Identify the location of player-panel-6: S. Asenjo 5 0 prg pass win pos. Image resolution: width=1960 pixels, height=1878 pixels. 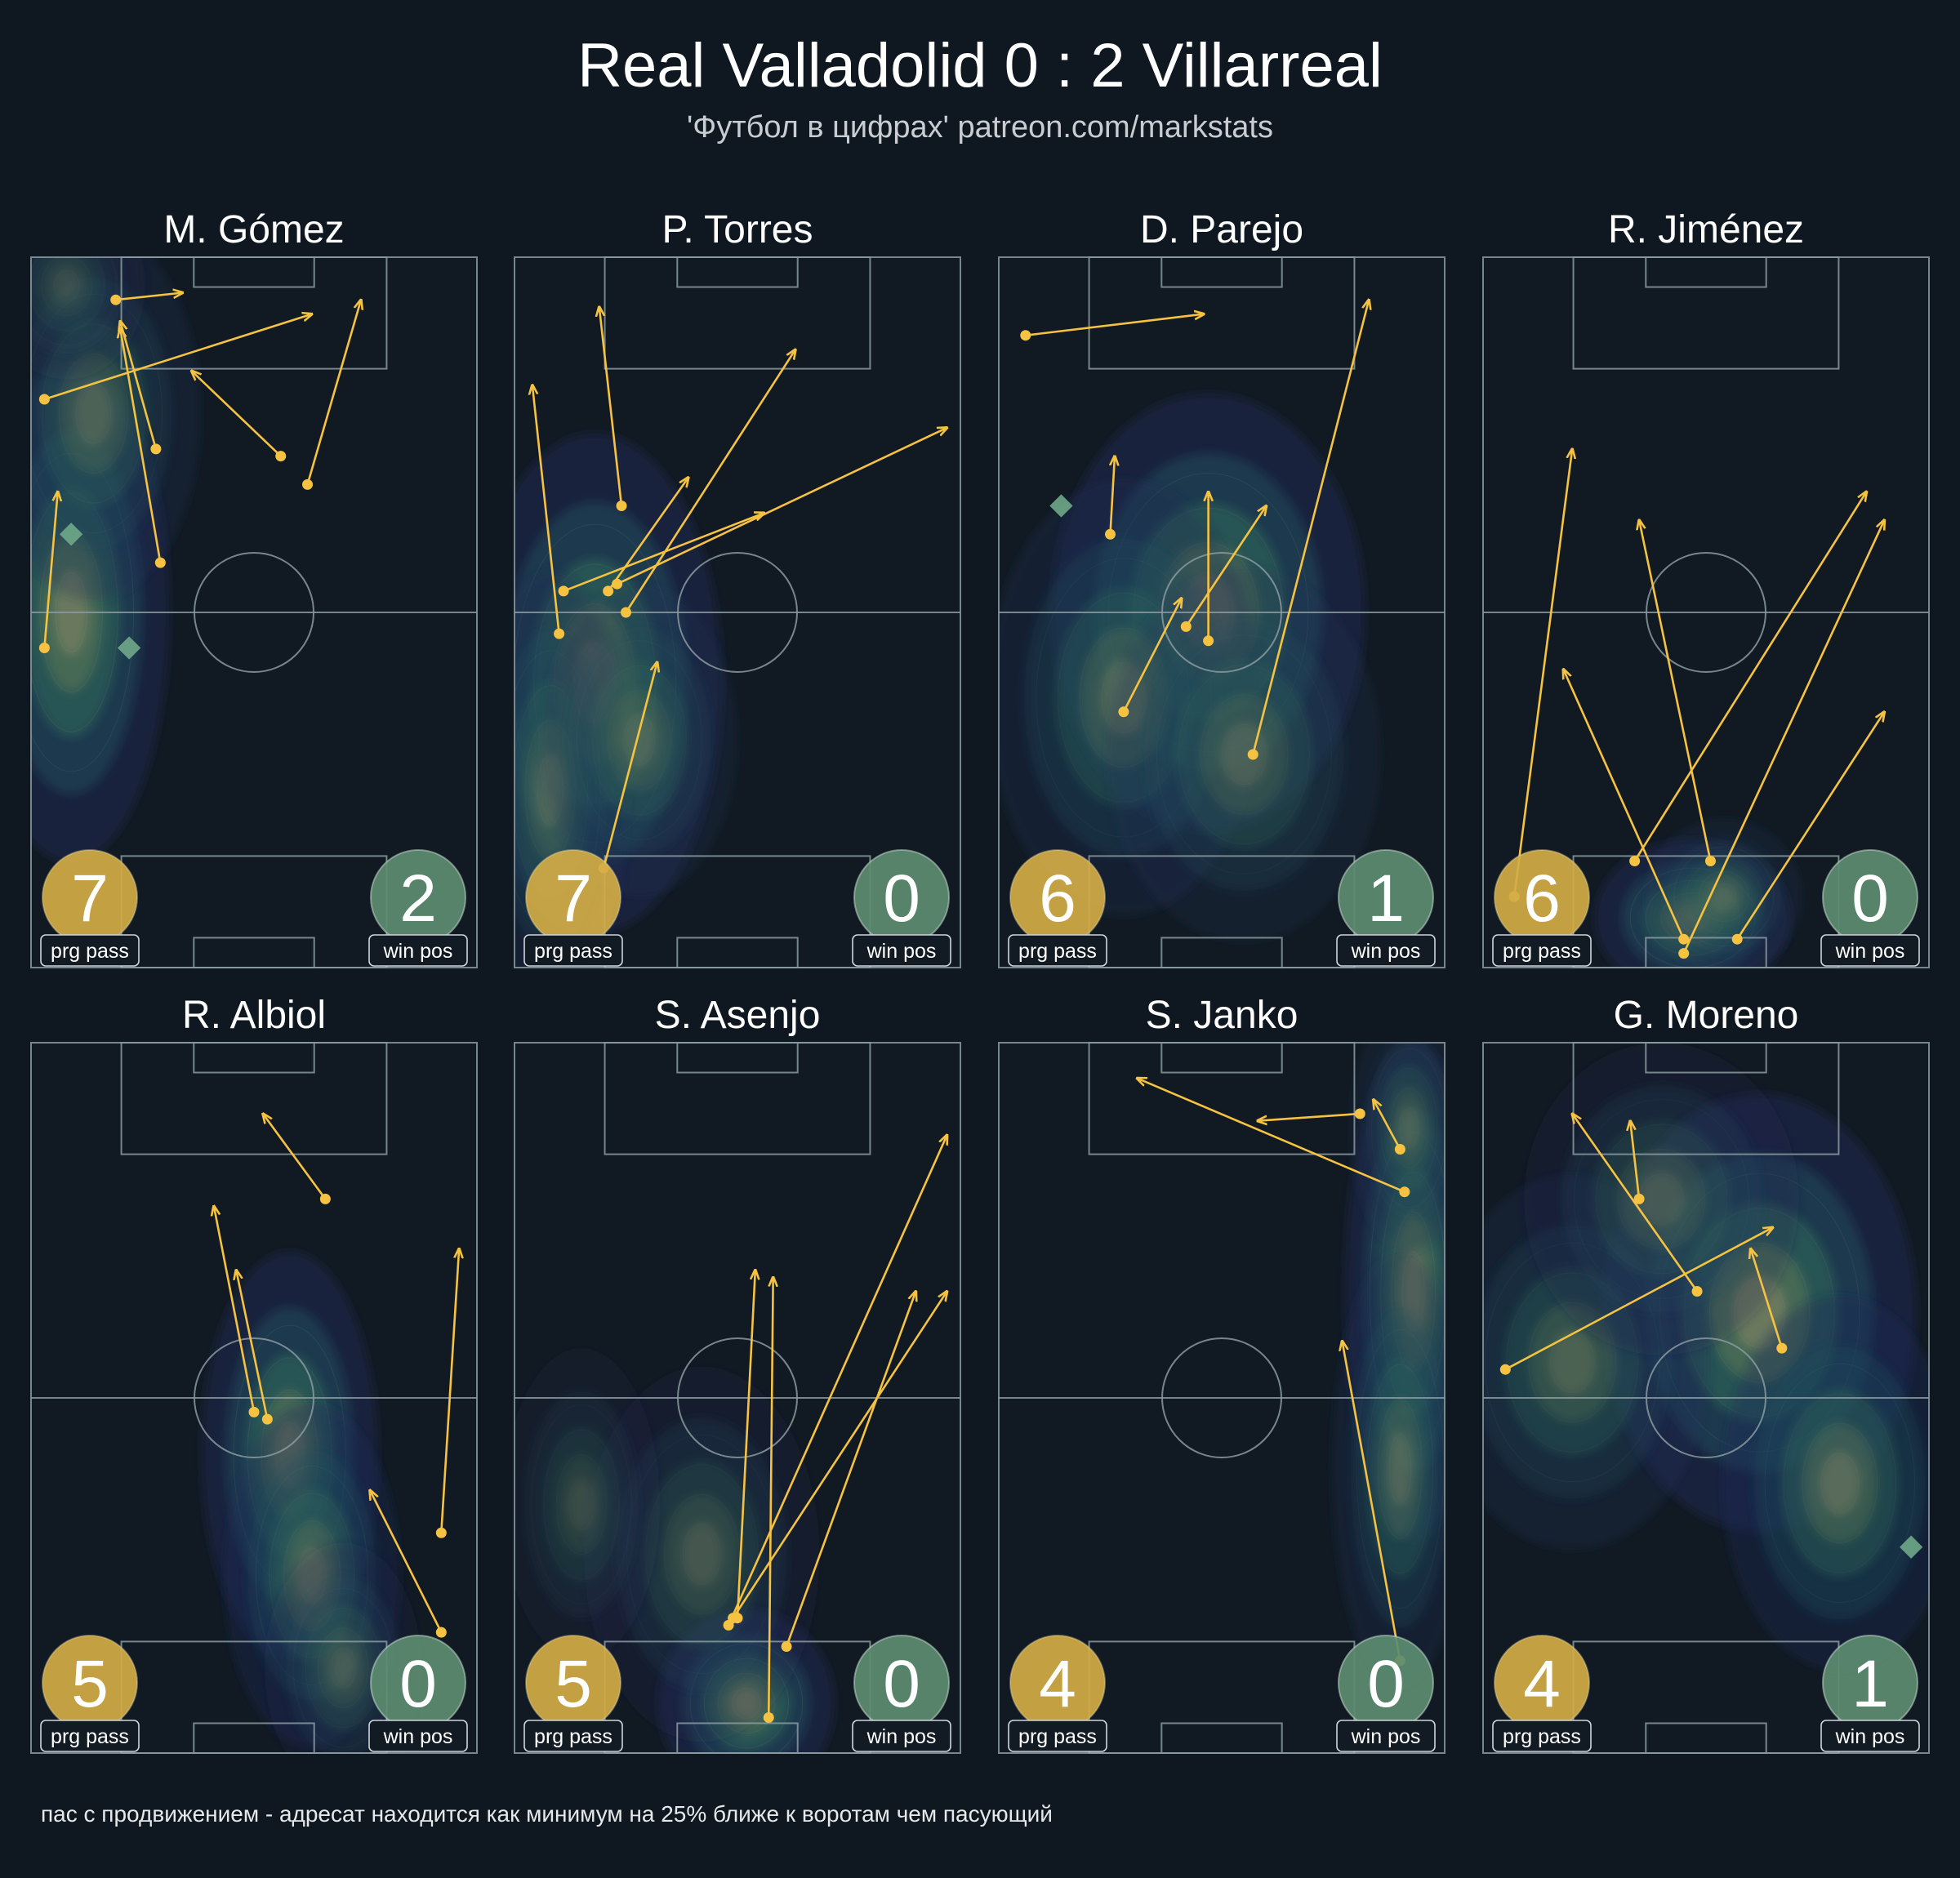
(737, 1375).